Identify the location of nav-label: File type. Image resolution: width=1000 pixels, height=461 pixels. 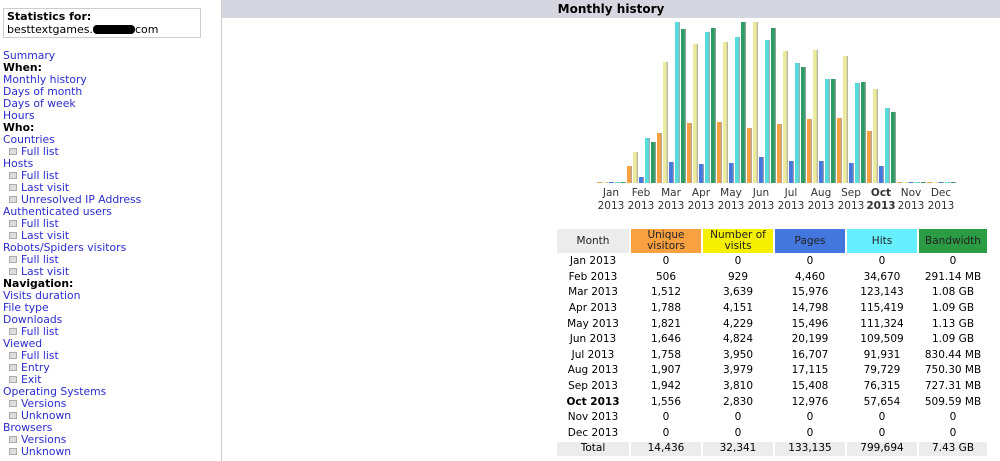
(26, 307).